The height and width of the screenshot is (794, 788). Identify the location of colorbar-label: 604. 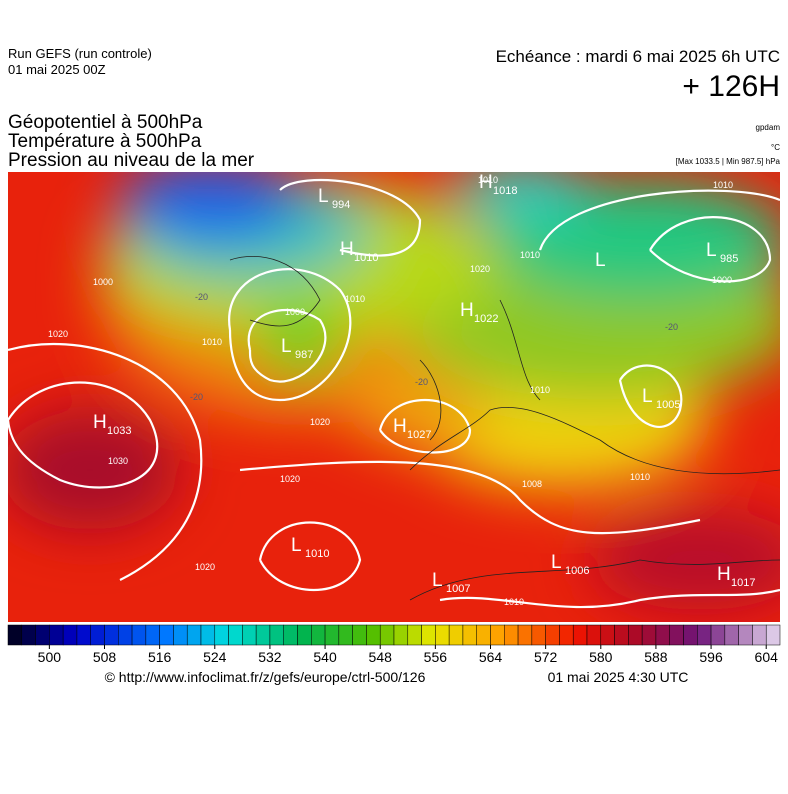
(767, 657).